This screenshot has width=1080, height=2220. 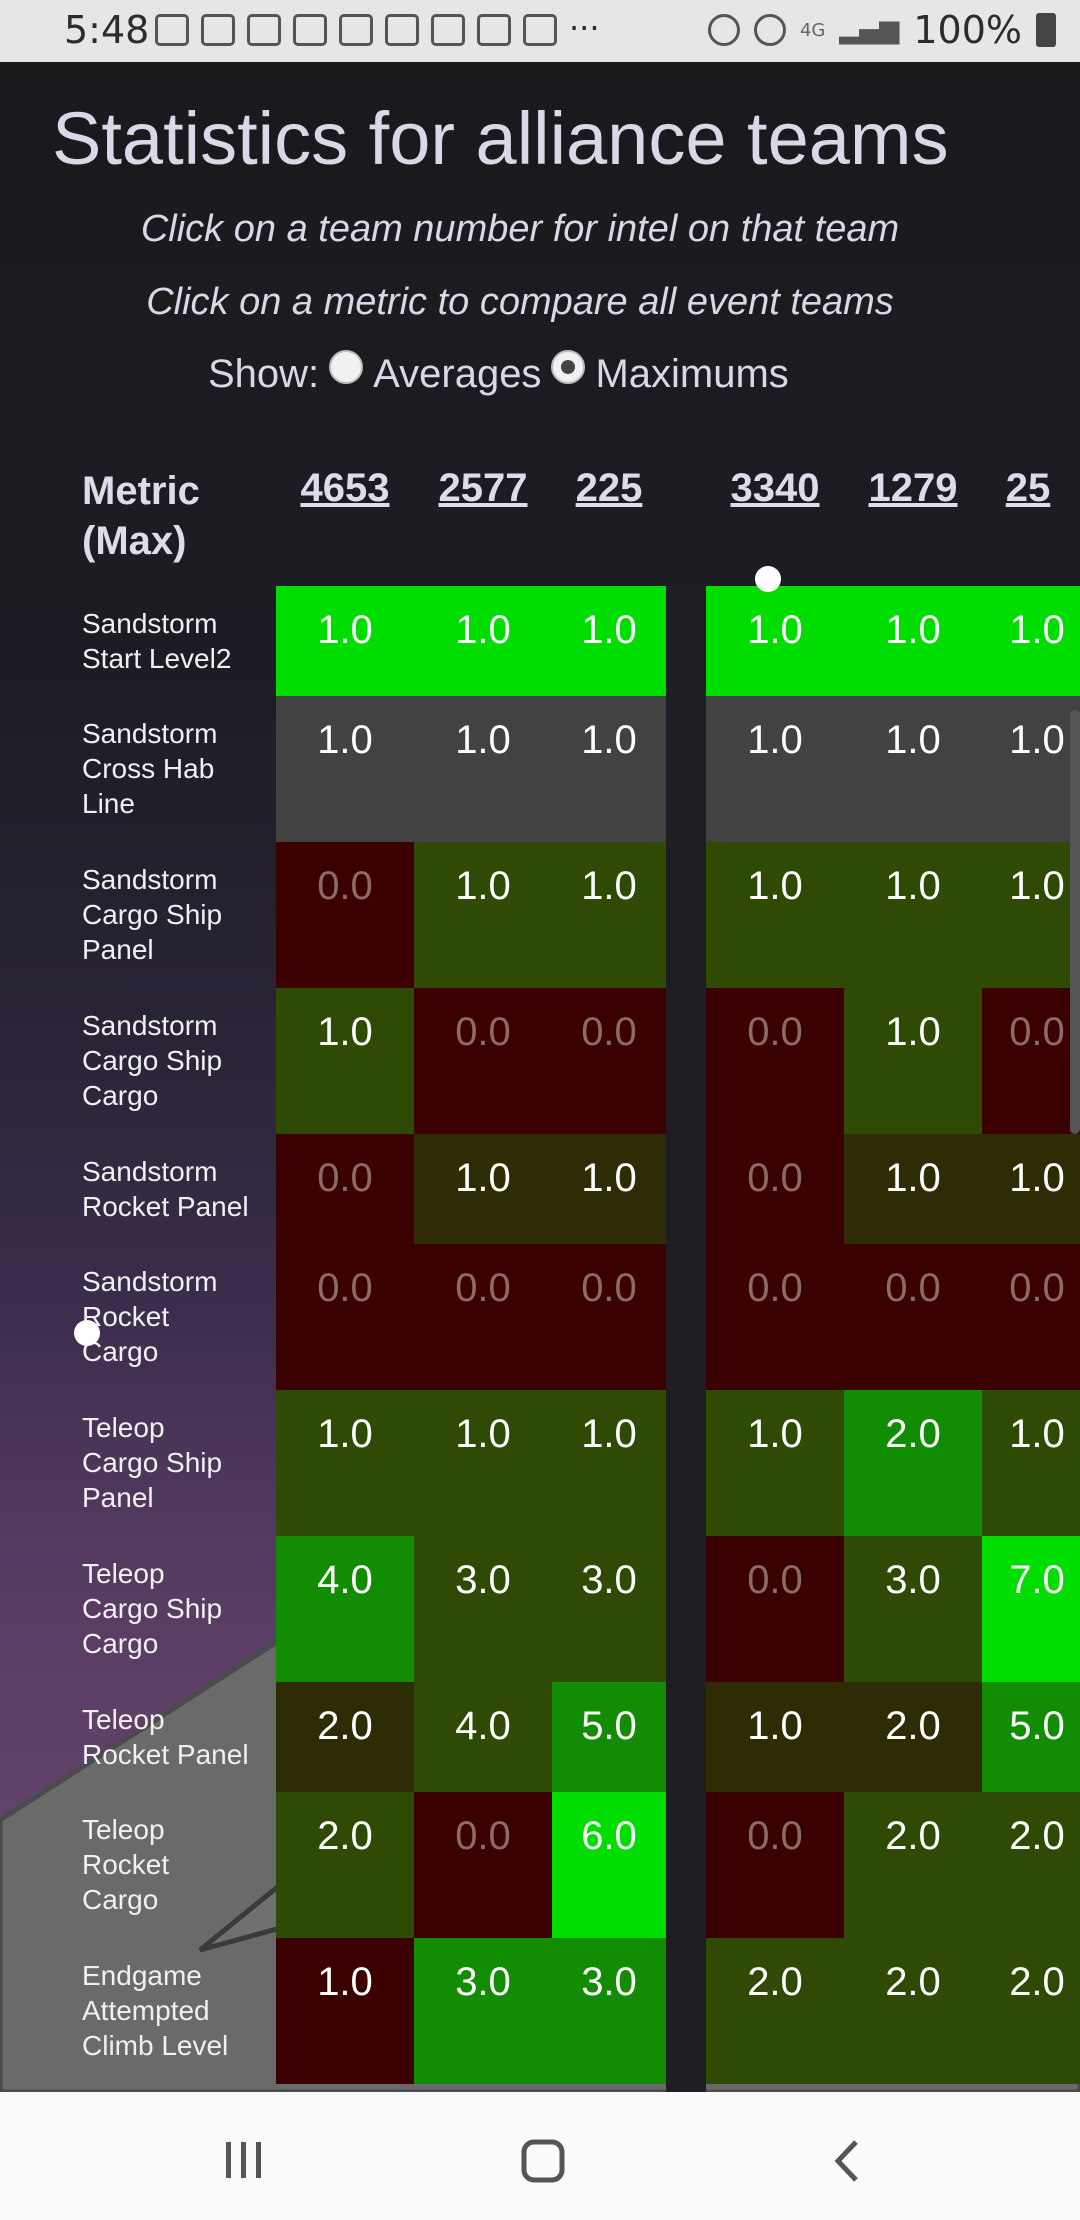 I want to click on signal-icon: ▂▄▆, so click(x=869, y=30).